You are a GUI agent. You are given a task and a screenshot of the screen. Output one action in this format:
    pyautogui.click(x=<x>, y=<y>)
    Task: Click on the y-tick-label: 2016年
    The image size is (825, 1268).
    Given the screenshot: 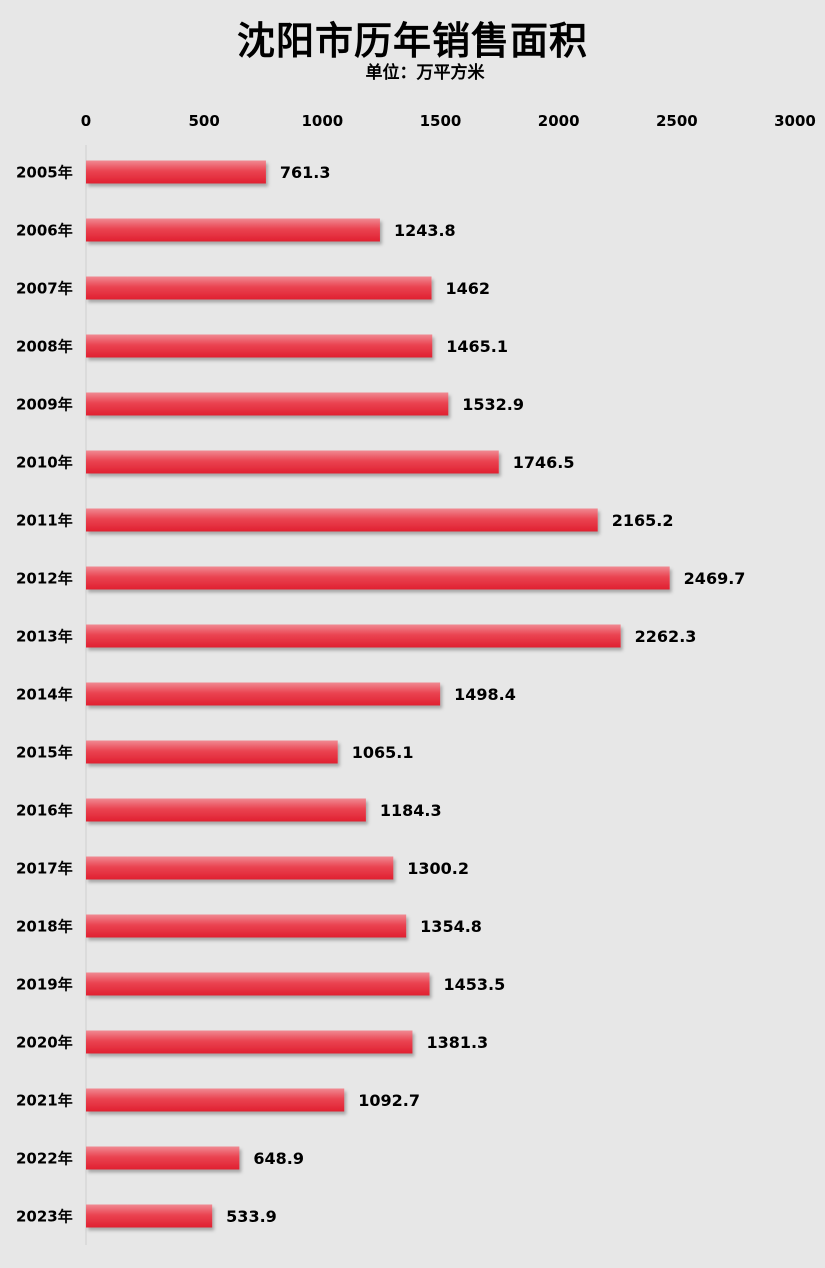 What is the action you would take?
    pyautogui.click(x=44, y=811)
    